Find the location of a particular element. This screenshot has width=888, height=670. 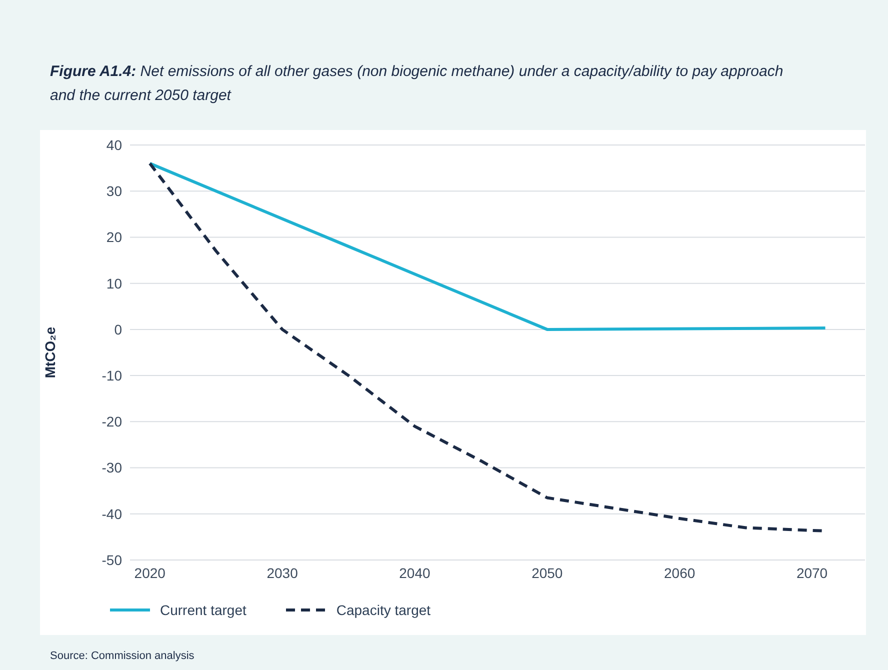

legend-label: Capacity target is located at coordinates (383, 610).